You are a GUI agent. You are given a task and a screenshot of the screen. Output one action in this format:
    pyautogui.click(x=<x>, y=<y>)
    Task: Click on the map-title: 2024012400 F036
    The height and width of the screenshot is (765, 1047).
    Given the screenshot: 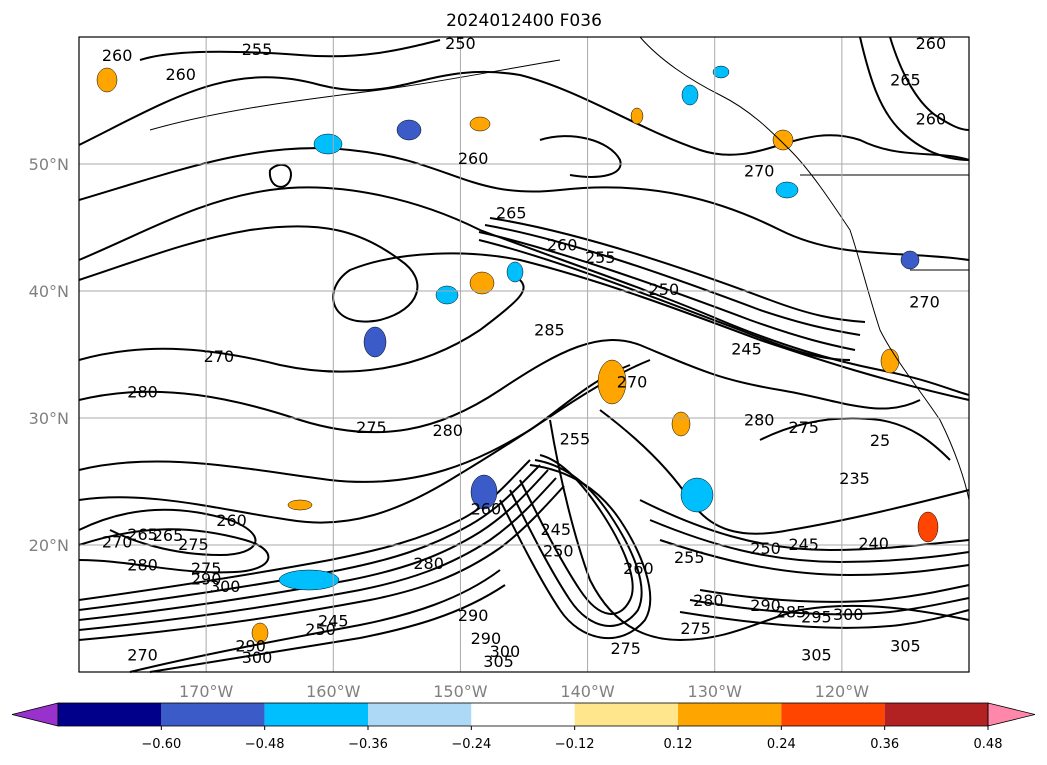 What is the action you would take?
    pyautogui.click(x=524, y=21)
    